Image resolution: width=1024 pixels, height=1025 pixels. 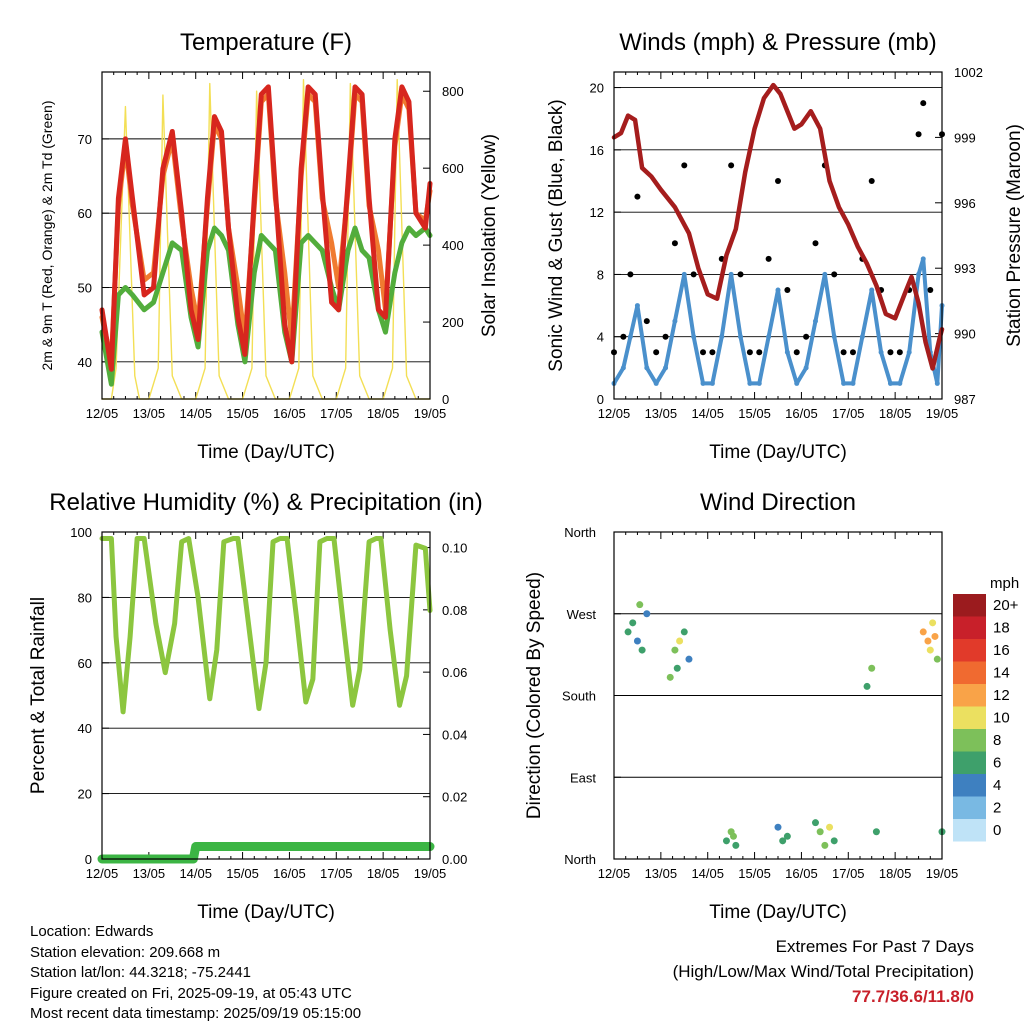 I want to click on legend-label: 4, so click(x=997, y=785).